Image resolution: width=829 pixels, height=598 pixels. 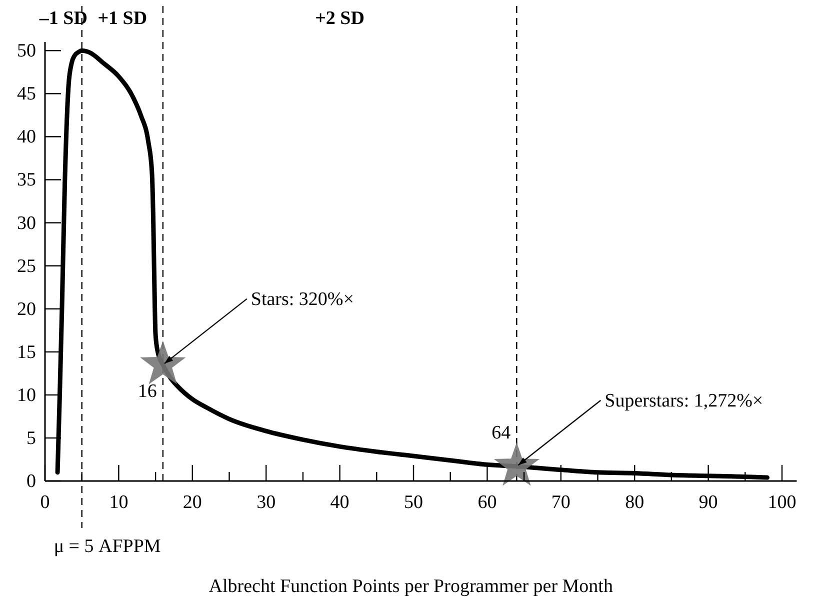 What do you see at coordinates (502, 433) in the screenshot?
I see `ref-line-label: 64` at bounding box center [502, 433].